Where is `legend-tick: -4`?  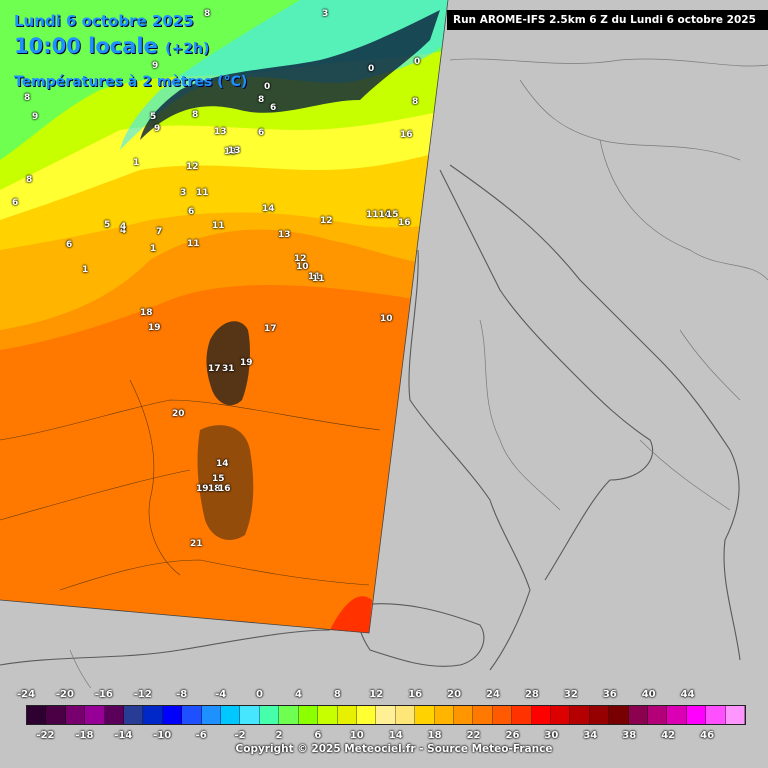
legend-tick: -4 is located at coordinates (221, 694).